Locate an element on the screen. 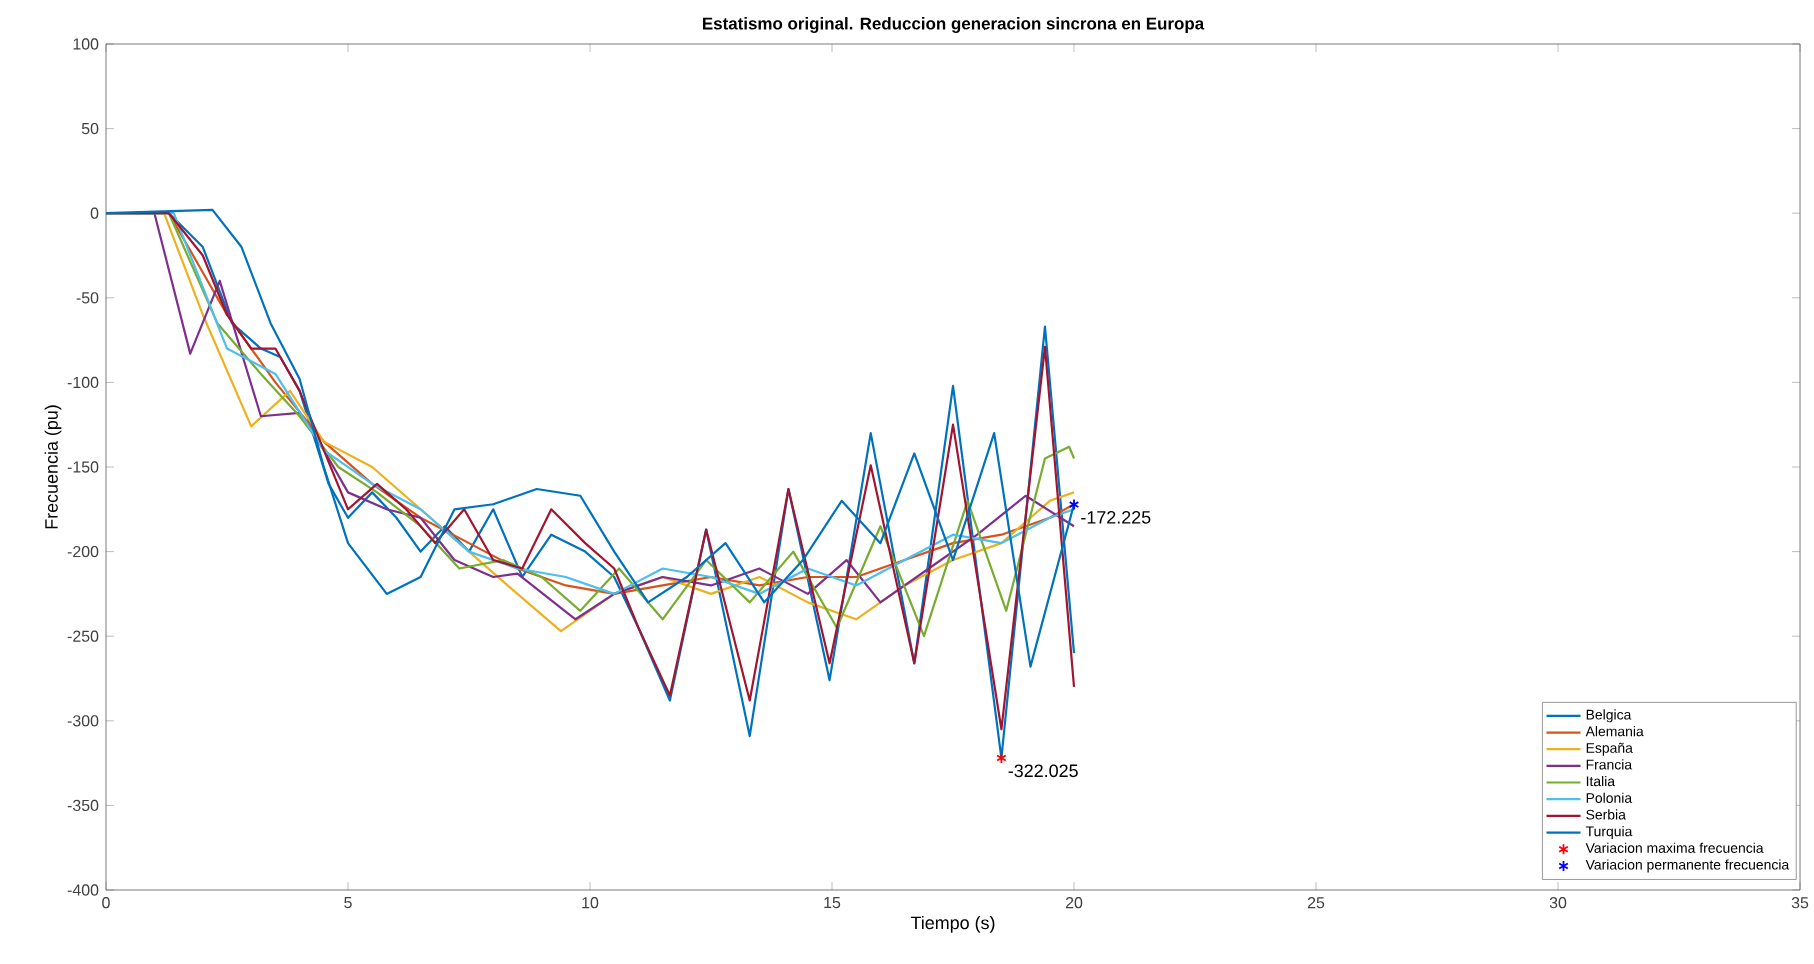 This screenshot has width=1814, height=964. y-axis-title: Frecuencia (pu) is located at coordinates (53, 467).